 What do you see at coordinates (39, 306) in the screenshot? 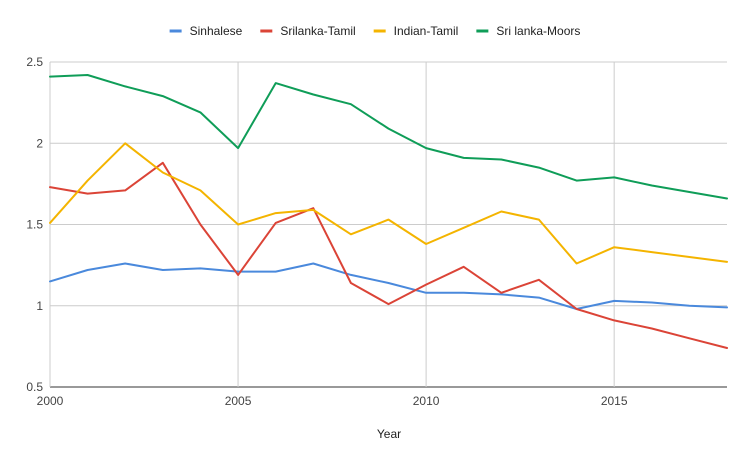
I see `y-tick-label: 1` at bounding box center [39, 306].